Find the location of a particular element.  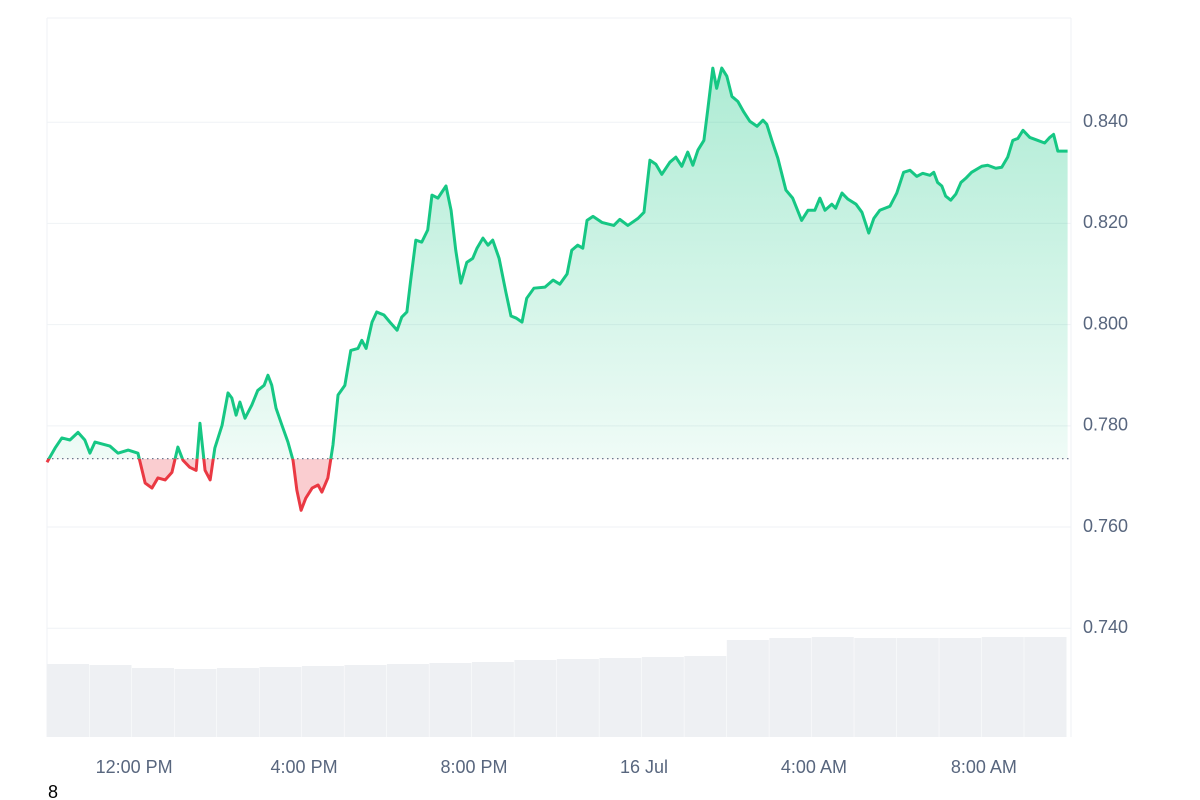

x-tick-label: 8:00 PM is located at coordinates (473, 767).